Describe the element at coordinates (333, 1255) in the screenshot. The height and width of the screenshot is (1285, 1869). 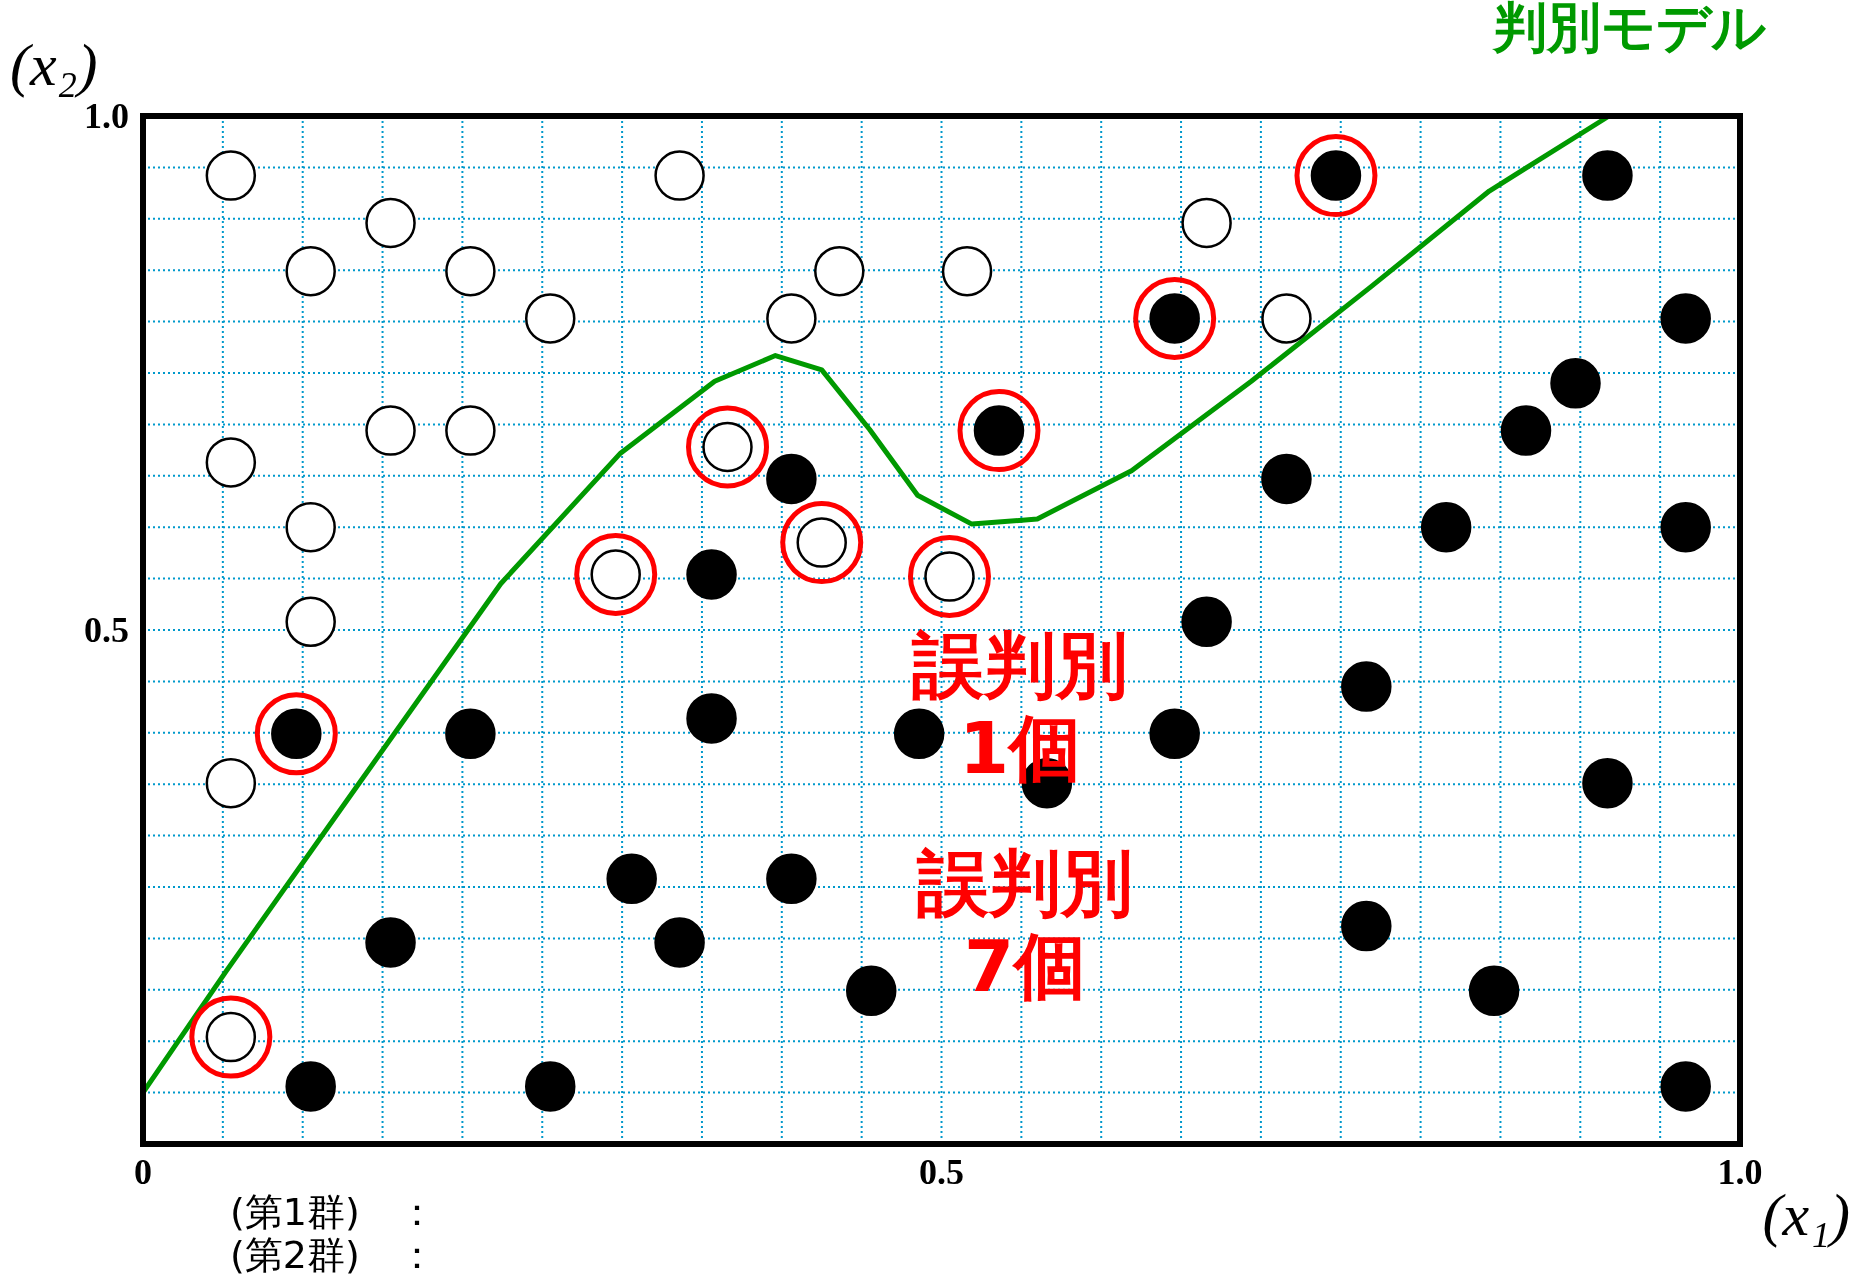
I see `text: (第2群) ：` at that location.